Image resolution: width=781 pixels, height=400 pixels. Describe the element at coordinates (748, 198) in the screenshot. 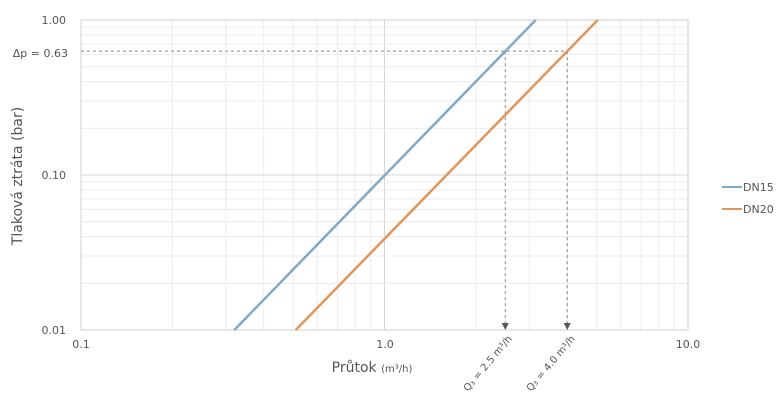

I see `legend: DN15 DN20` at that location.